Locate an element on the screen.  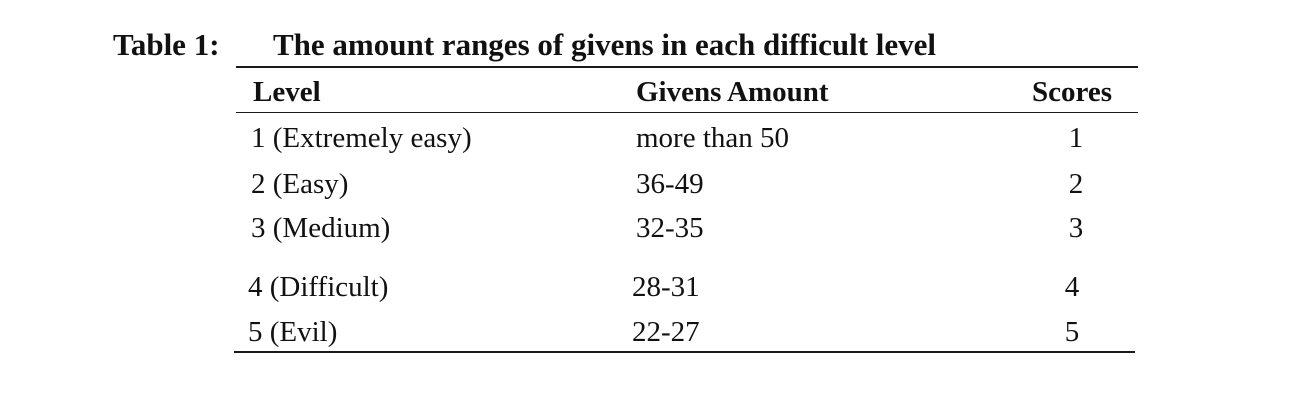
cell-score: 3 is located at coordinates (1076, 228).